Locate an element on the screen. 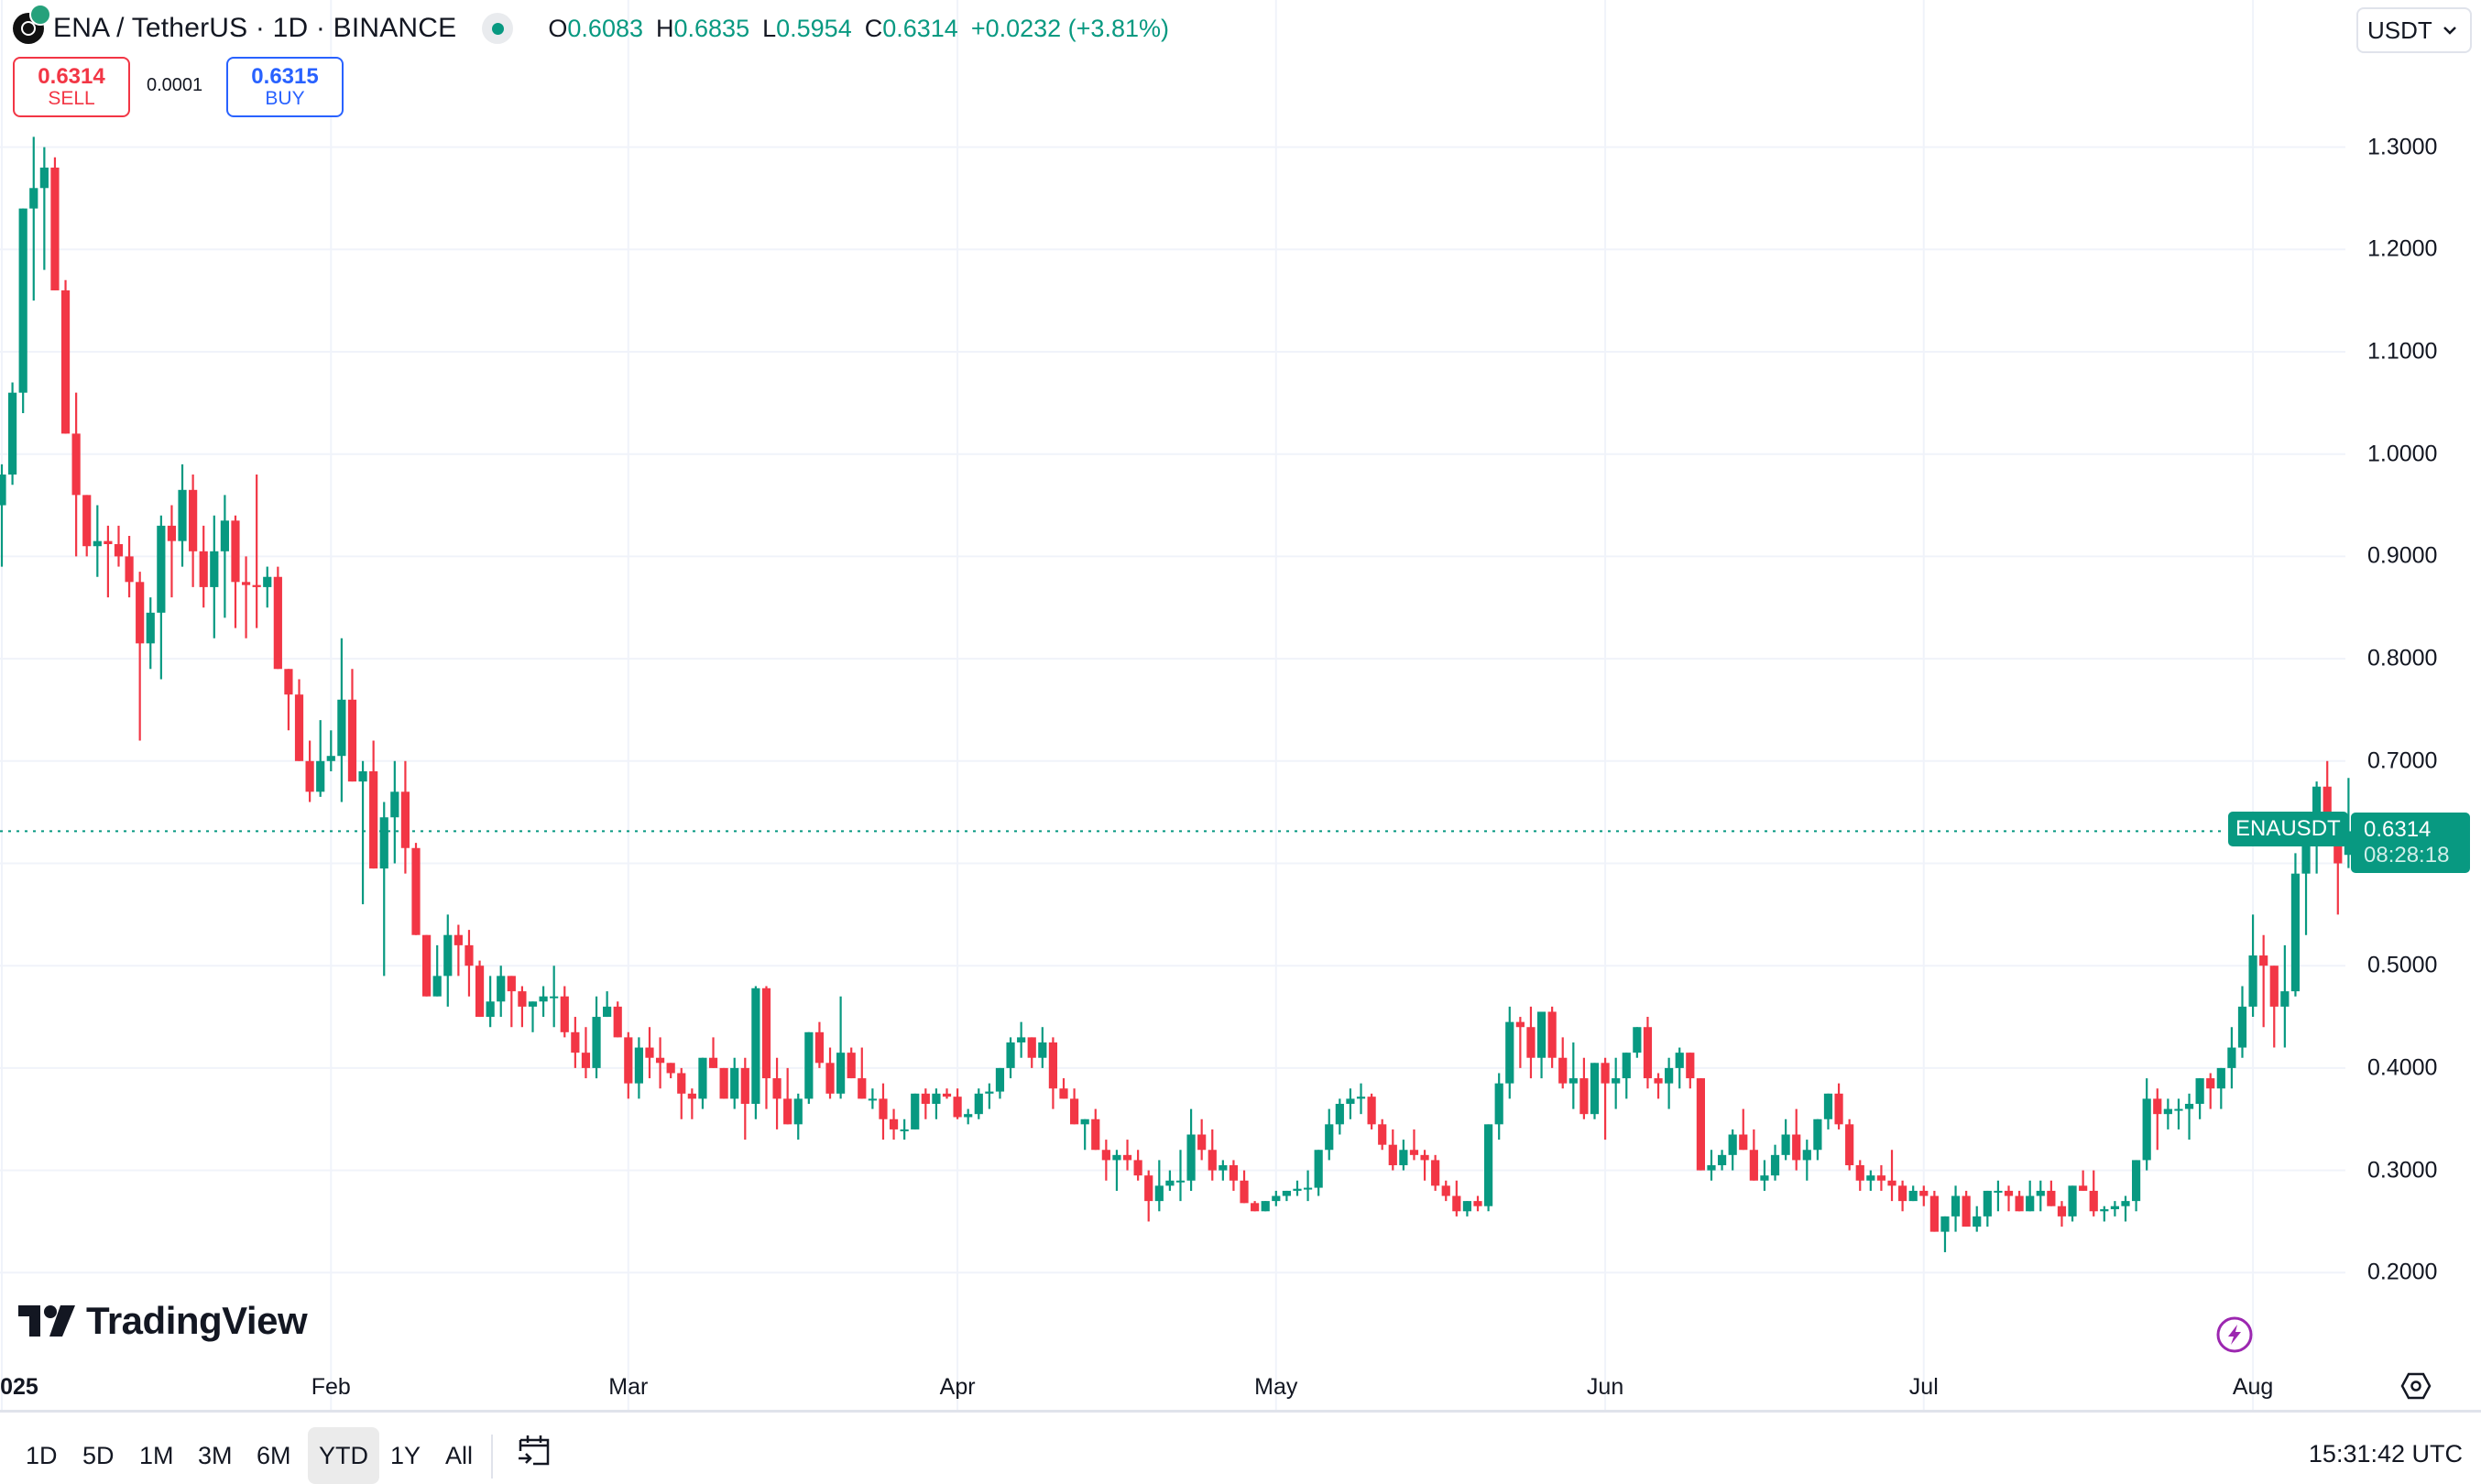 The image size is (2481, 1484). time-tick-label: May is located at coordinates (1276, 1387).